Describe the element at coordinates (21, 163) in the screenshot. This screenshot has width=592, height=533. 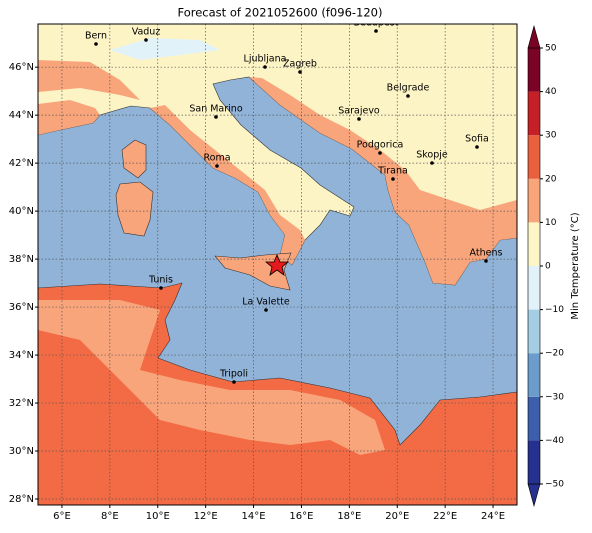
I see `y-tick-label: 42°N` at that location.